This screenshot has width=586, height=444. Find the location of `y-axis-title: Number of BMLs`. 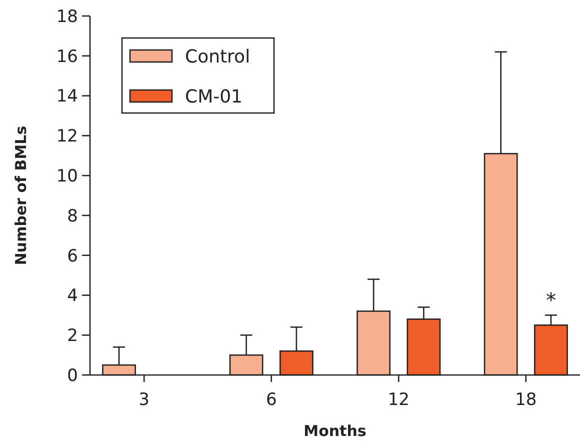

y-axis-title: Number of BMLs is located at coordinates (21, 196).